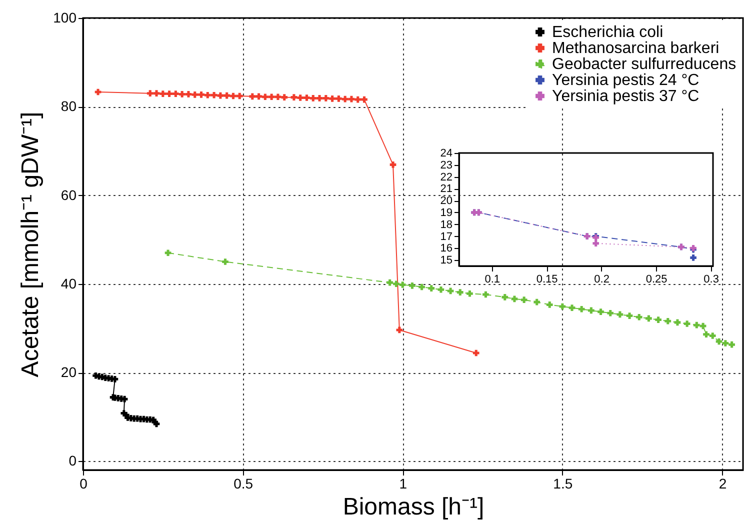  I want to click on y-tick-label: 17, so click(446, 236).